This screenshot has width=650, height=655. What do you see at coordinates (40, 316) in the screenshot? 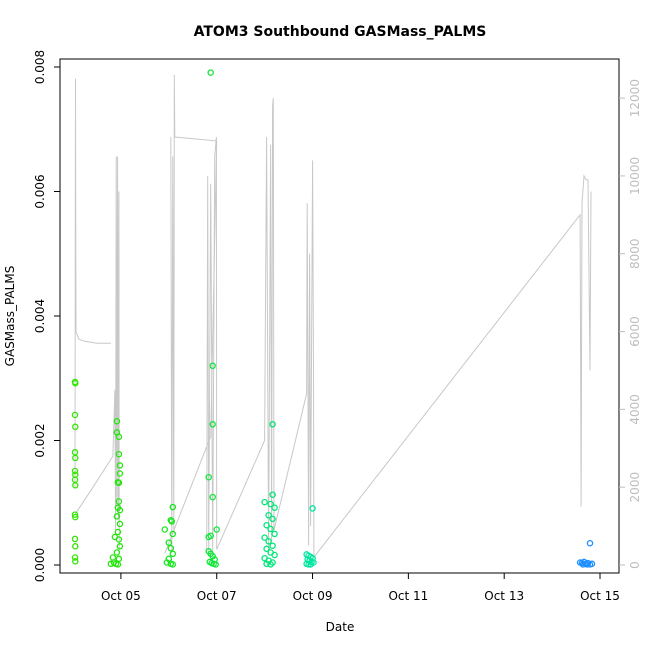
I see `y-tick-label: 0.004` at bounding box center [40, 316].